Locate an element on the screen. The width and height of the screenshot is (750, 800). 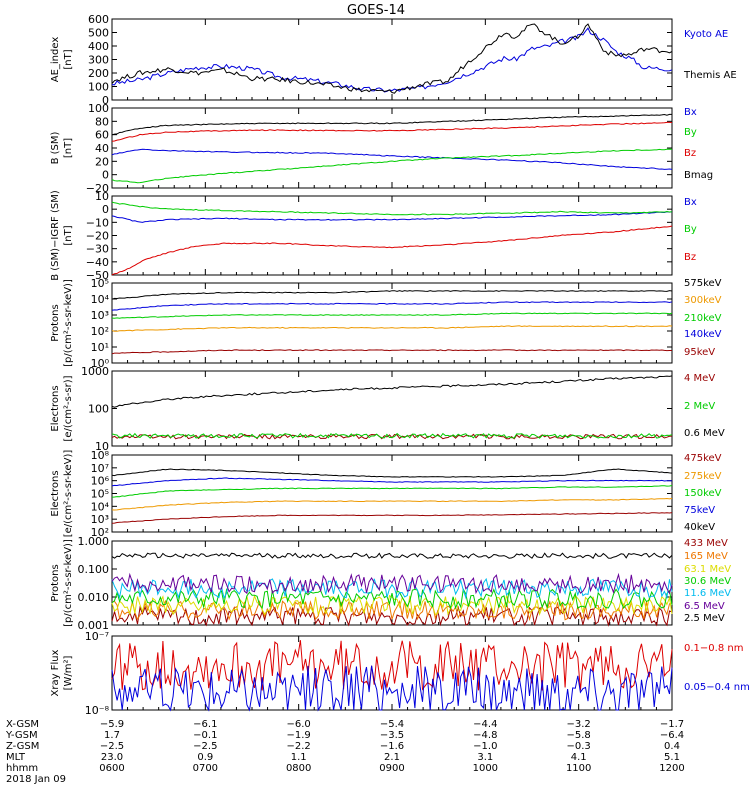
legend-label: 0.1−0.8 nm is located at coordinates (713, 648).